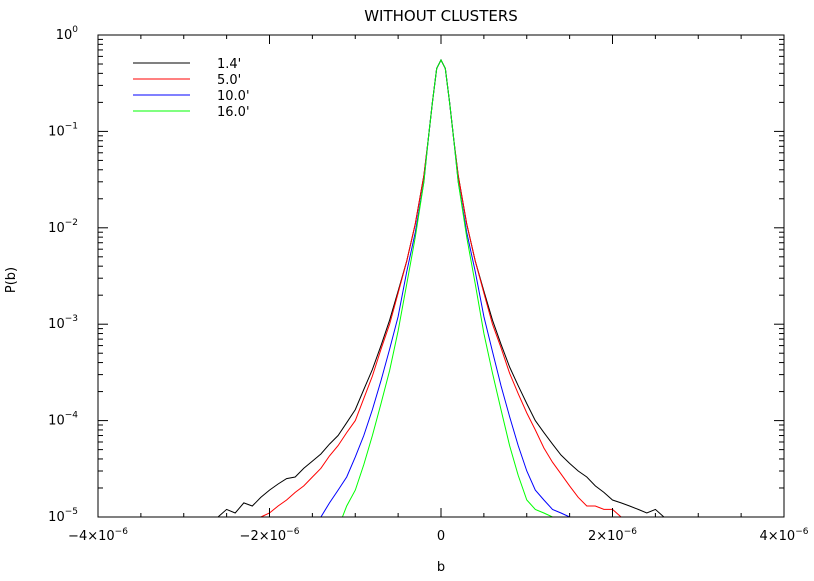 This screenshot has width=814, height=581. Describe the element at coordinates (233, 96) in the screenshot. I see `legend-label-3: 10.0'` at that location.